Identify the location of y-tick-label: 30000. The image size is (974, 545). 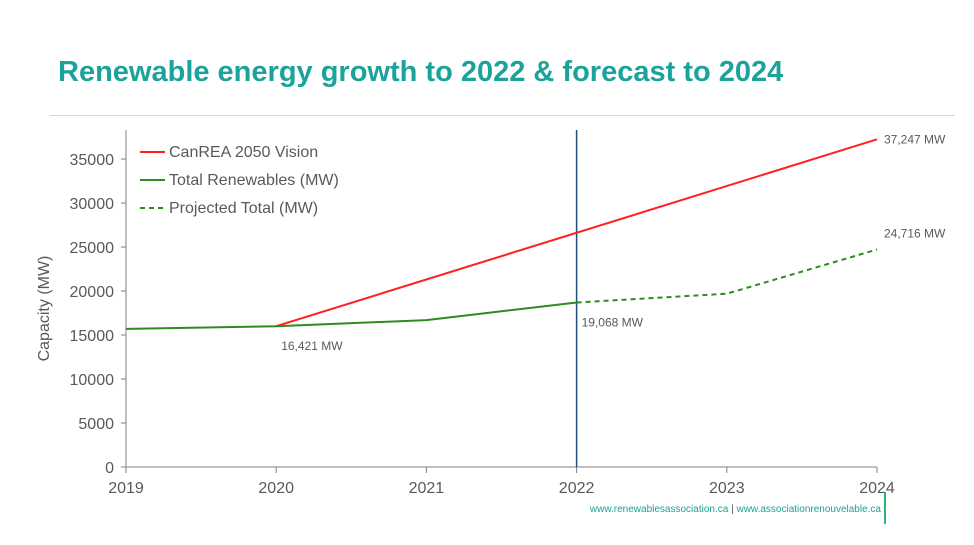
(92, 204).